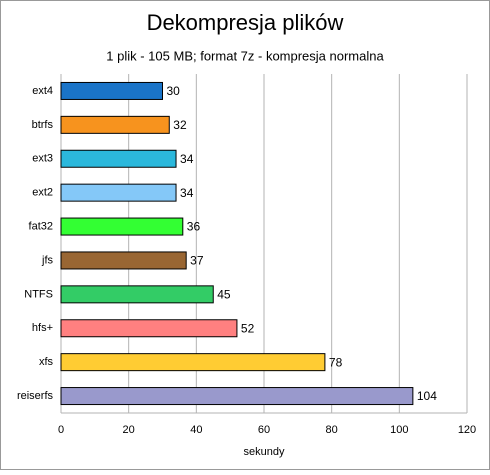 This screenshot has width=490, height=475. What do you see at coordinates (41, 226) in the screenshot?
I see `y-tick-label: fat32` at bounding box center [41, 226].